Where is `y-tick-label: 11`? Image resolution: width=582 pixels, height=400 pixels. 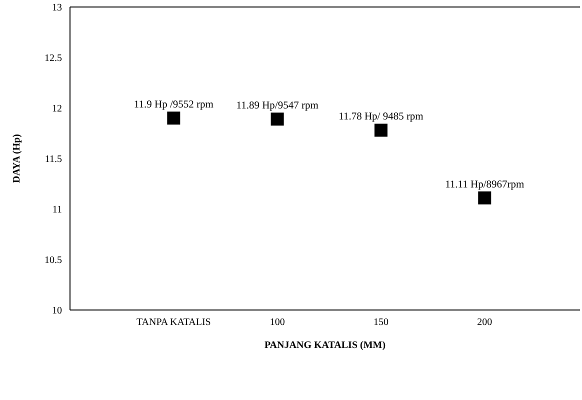
y-tick-label: 11 is located at coordinates (57, 210).